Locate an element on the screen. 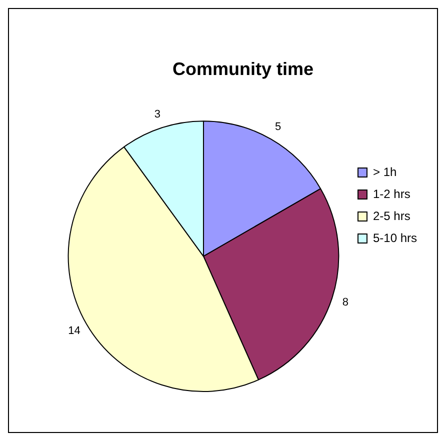  legend-label: 1-2 hrs is located at coordinates (391, 193).